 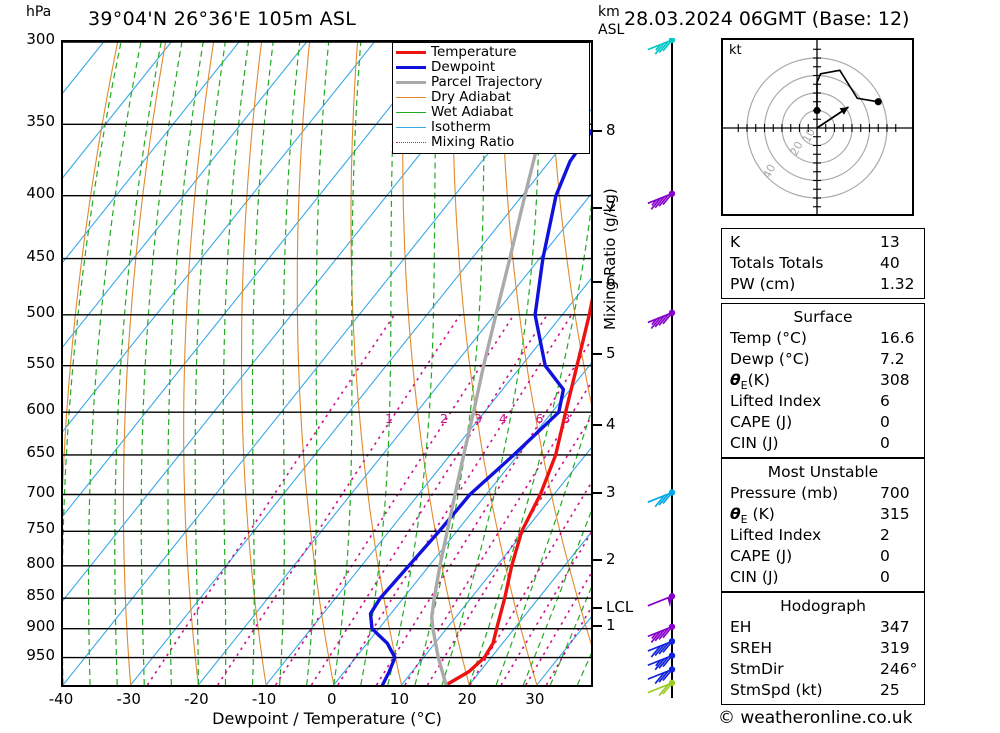 I want to click on temp-tick--40: -40, so click(x=61, y=699).